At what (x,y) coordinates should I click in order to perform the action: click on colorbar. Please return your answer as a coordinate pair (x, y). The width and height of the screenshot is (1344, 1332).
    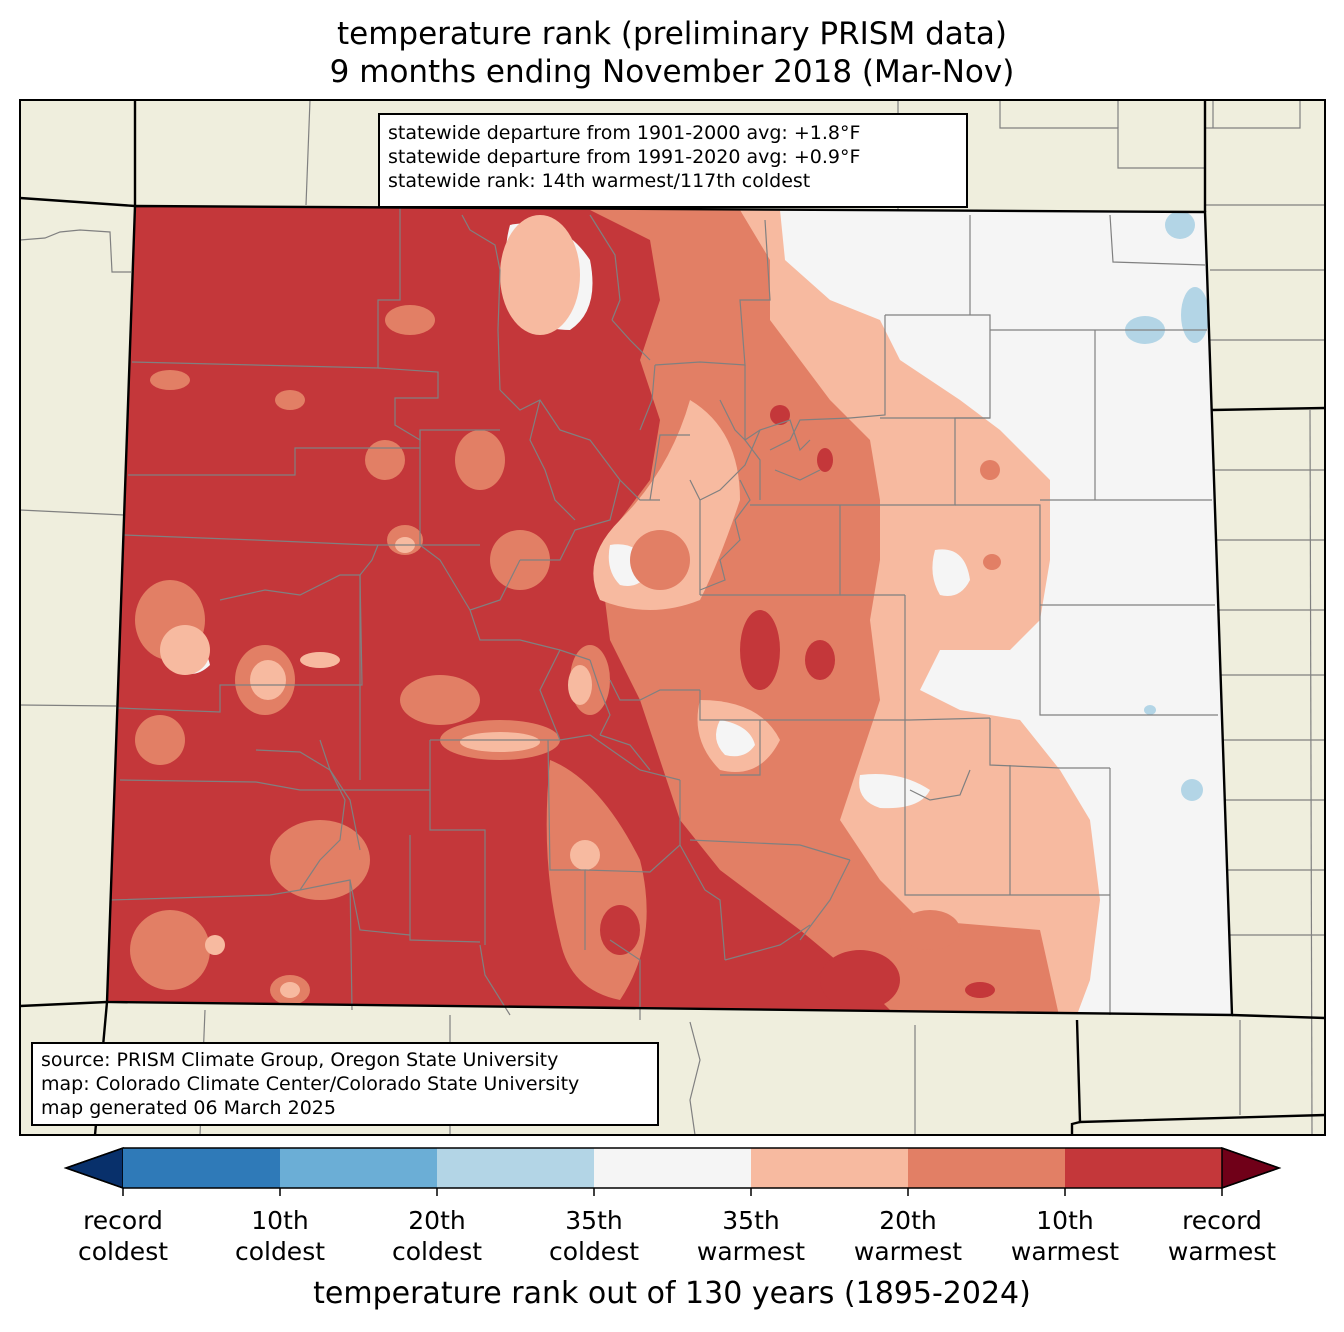
    Looking at the image, I should click on (672, 1171).